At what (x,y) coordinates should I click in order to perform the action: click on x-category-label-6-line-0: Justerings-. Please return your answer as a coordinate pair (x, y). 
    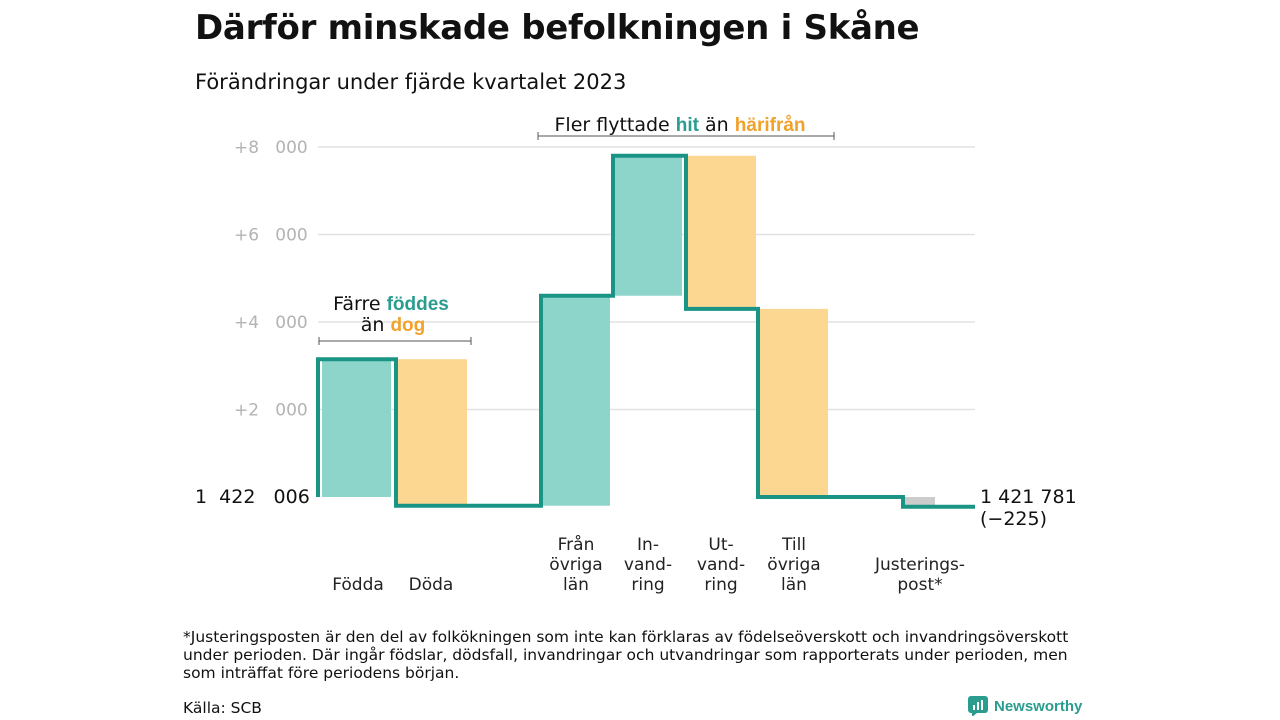
    Looking at the image, I should click on (919, 565).